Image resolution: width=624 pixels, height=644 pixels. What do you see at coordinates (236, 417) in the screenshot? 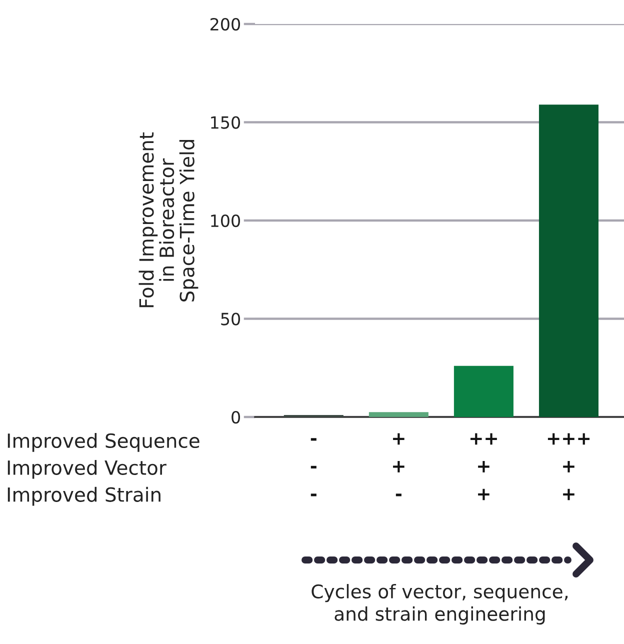
I see `y-tick-label: 0` at bounding box center [236, 417].